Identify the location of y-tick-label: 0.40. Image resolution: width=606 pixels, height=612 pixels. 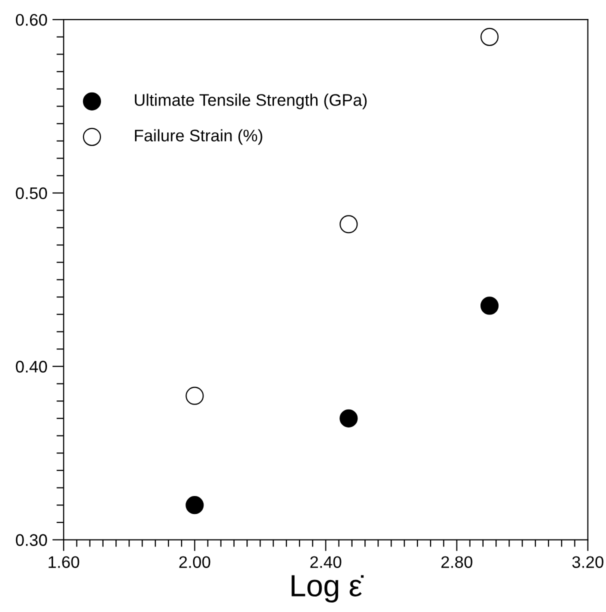
(32, 366).